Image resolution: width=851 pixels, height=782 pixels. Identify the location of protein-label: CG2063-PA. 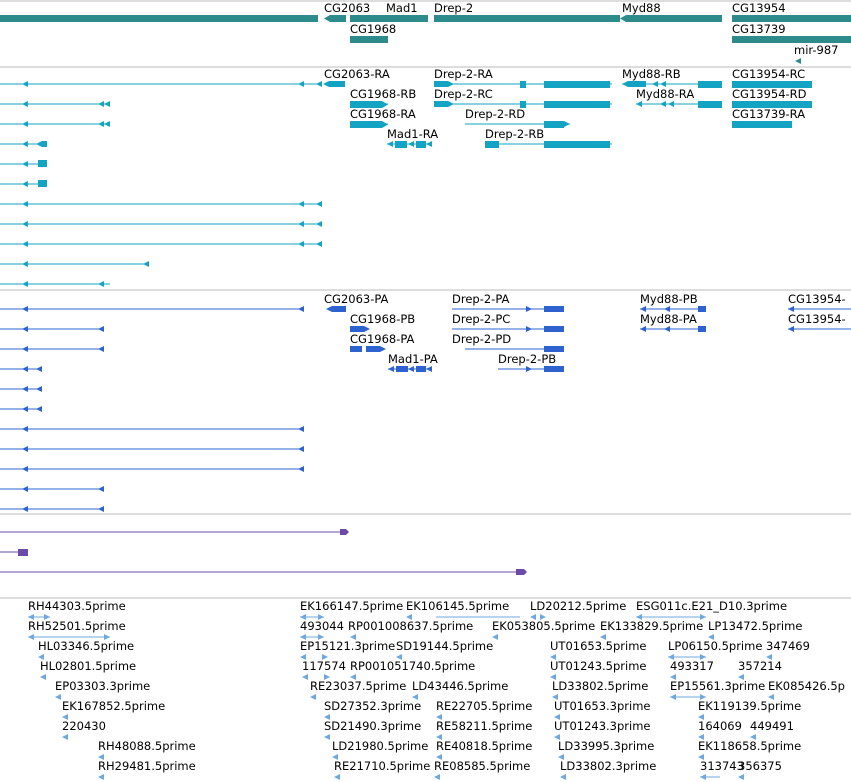
(356, 299).